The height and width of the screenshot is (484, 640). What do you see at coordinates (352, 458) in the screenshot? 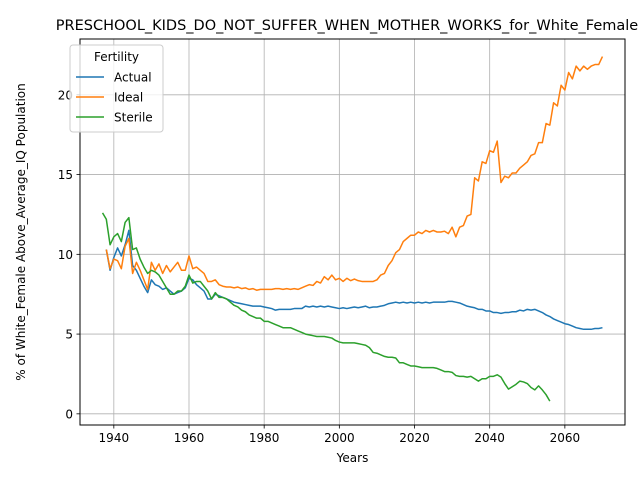
I see `x-axis-label: Years` at bounding box center [352, 458].